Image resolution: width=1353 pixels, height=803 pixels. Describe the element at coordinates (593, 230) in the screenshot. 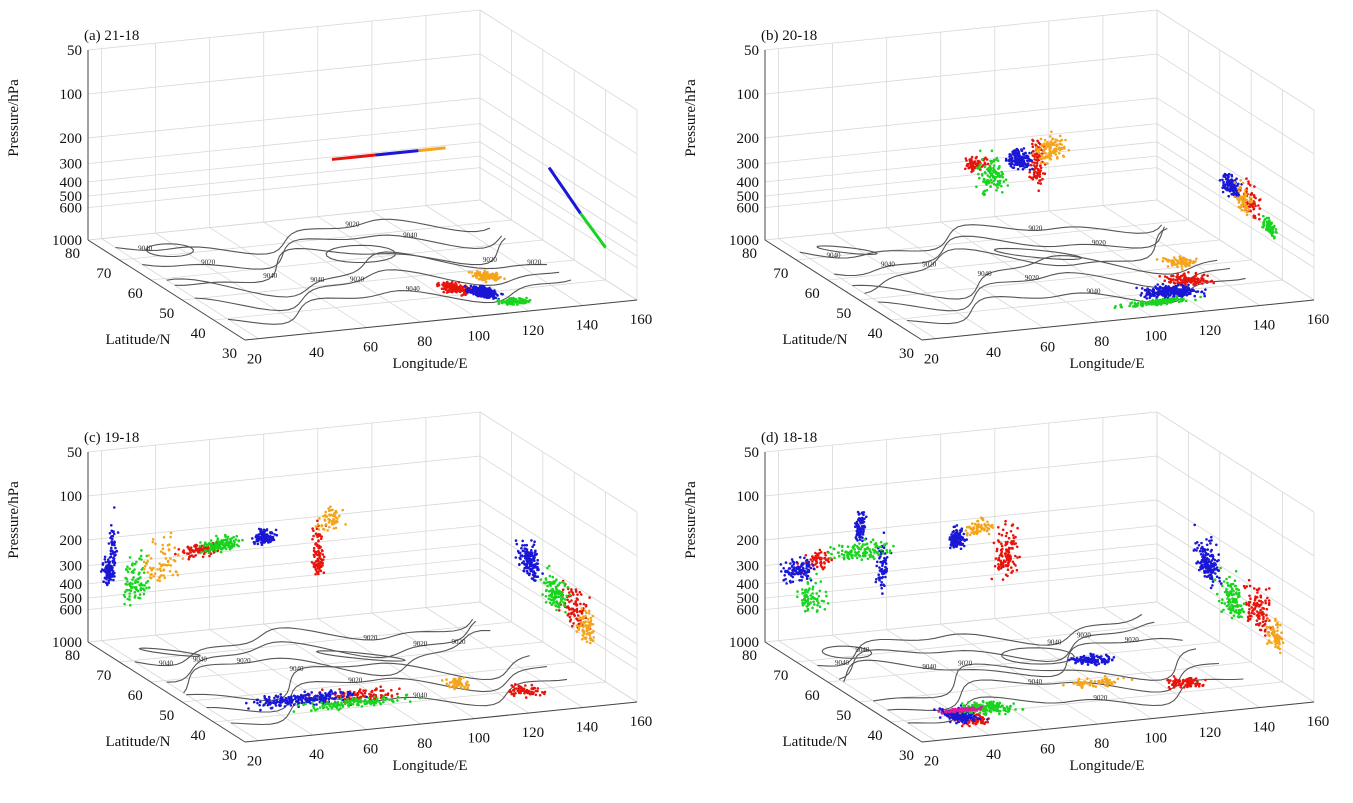

I see `trajectory-segment` at that location.